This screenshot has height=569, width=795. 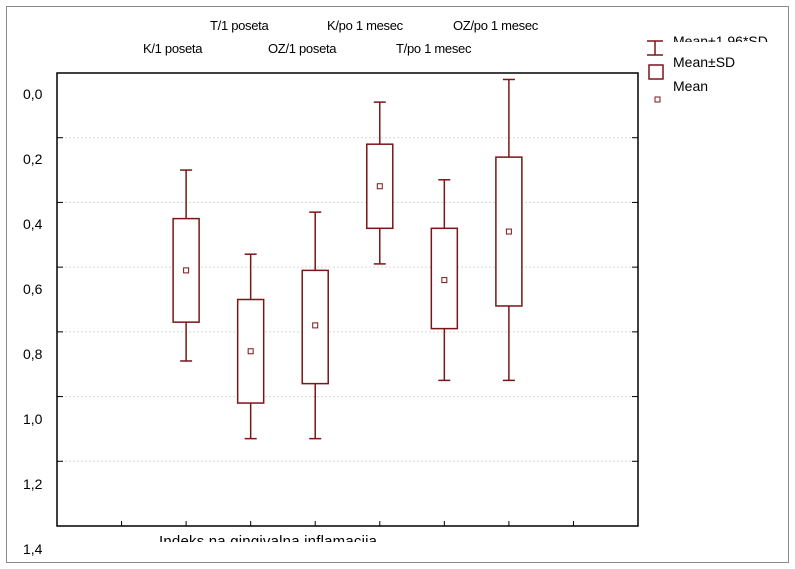 I want to click on y-tick-label: 0,6, so click(x=33, y=289).